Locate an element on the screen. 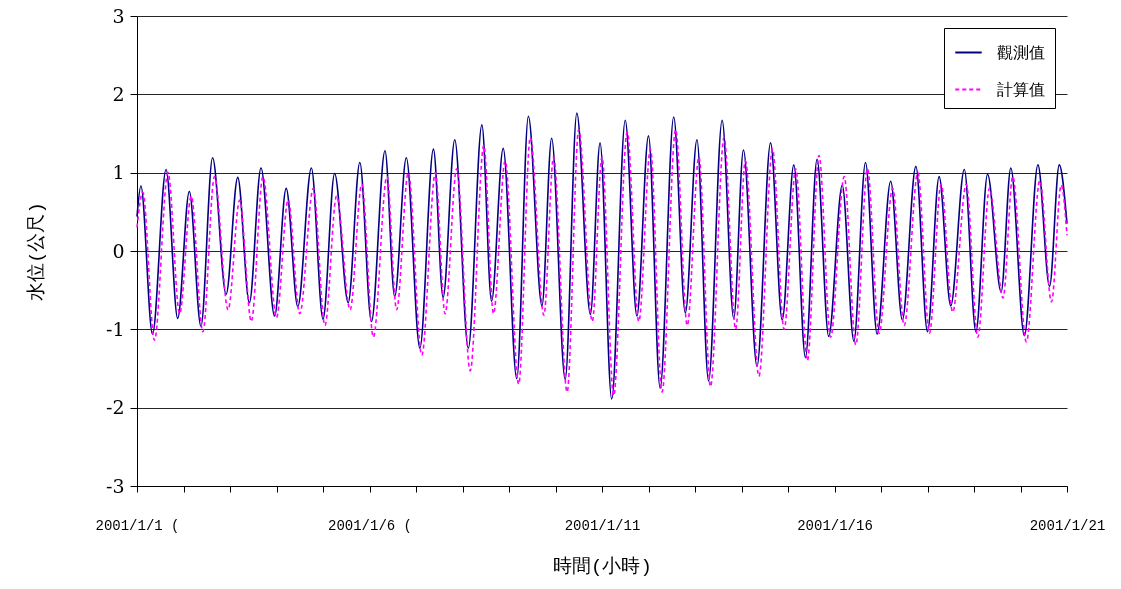 The height and width of the screenshot is (589, 1121). x-tick-label: 2001/1/1 ( is located at coordinates (137, 525).